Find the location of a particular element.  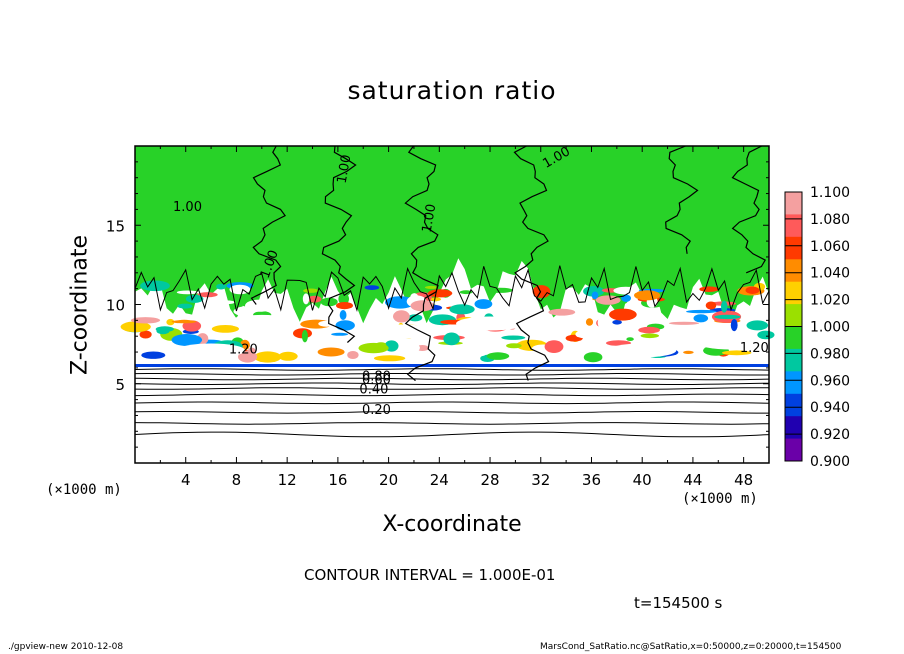

x-unit-label-left: (×1000 m) is located at coordinates (84, 490).